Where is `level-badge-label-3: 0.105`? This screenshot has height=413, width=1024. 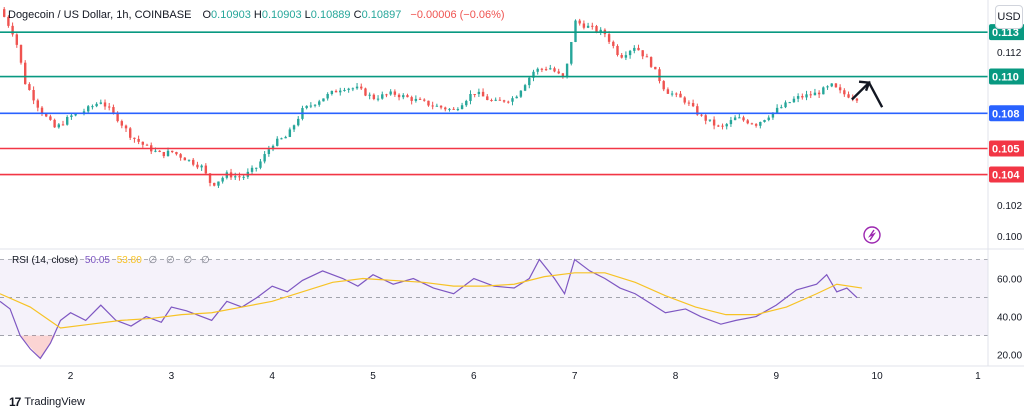
level-badge-label-3: 0.105 is located at coordinates (1006, 149).